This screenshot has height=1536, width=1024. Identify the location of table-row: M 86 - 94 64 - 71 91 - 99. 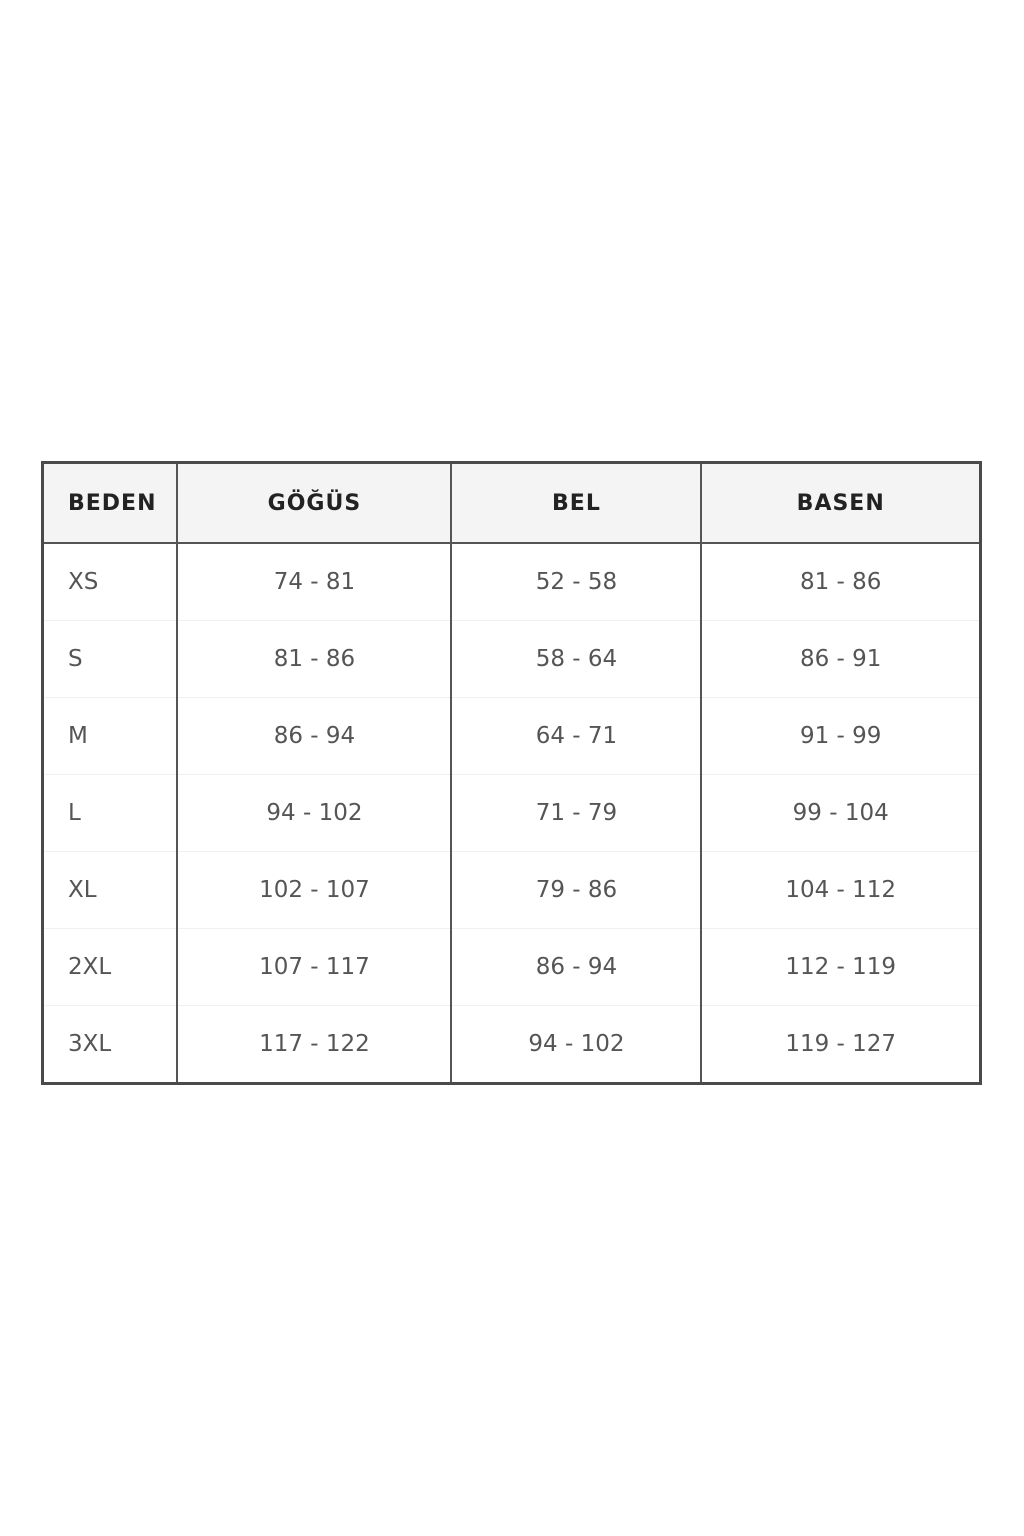
(511, 736).